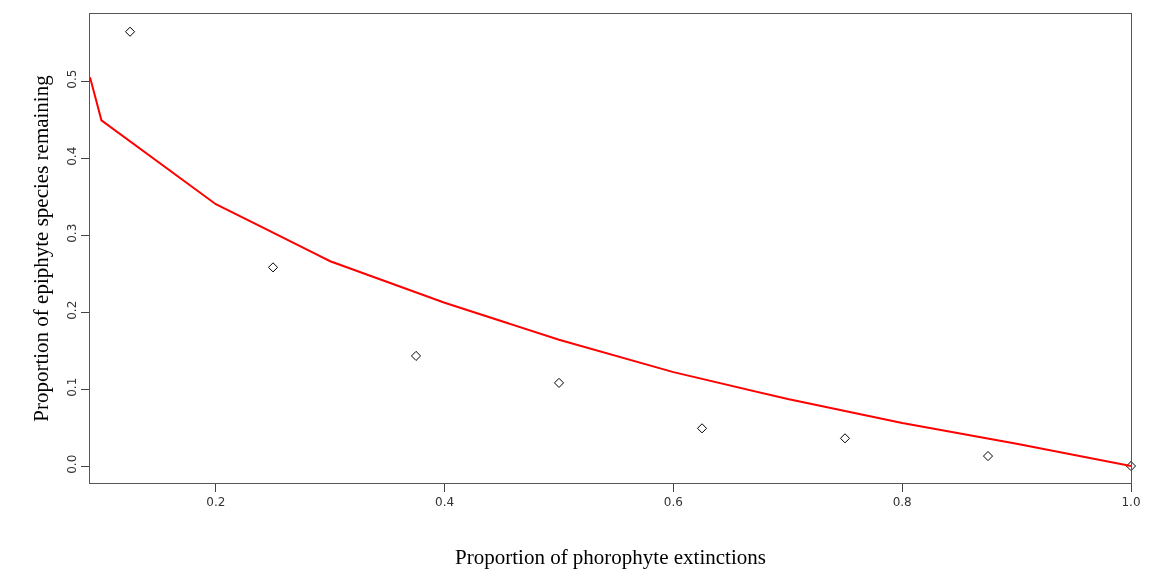 The image size is (1171, 581). What do you see at coordinates (41, 248) in the screenshot?
I see `y-axis-title: Proportion of epiphyte species remaining` at bounding box center [41, 248].